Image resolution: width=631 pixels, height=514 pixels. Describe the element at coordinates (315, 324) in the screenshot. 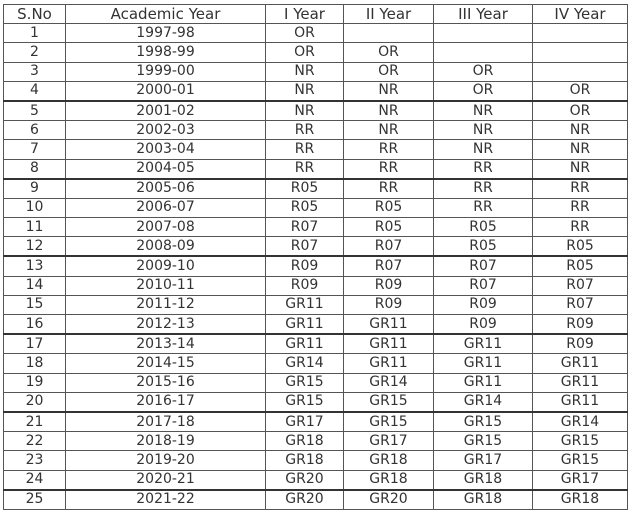

I see `table-row: 16 2012-13 GR11 GR11 R09 R09` at that location.